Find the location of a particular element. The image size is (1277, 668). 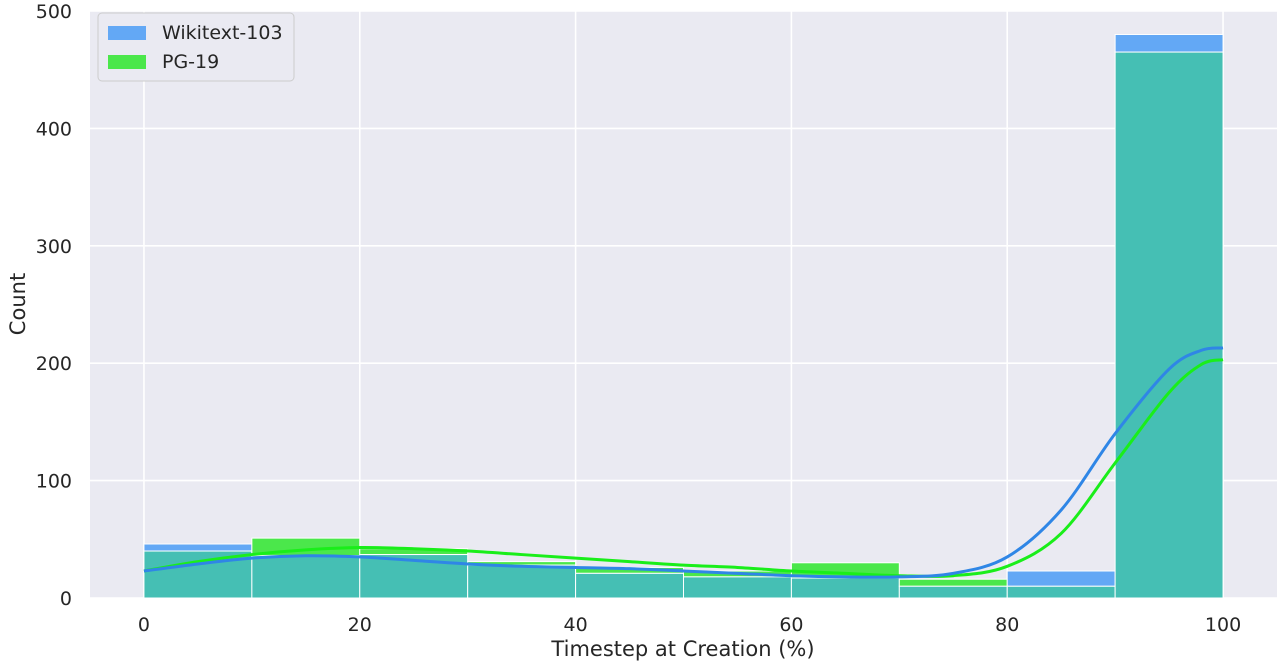

y-tick-label: 100 is located at coordinates (54, 482).